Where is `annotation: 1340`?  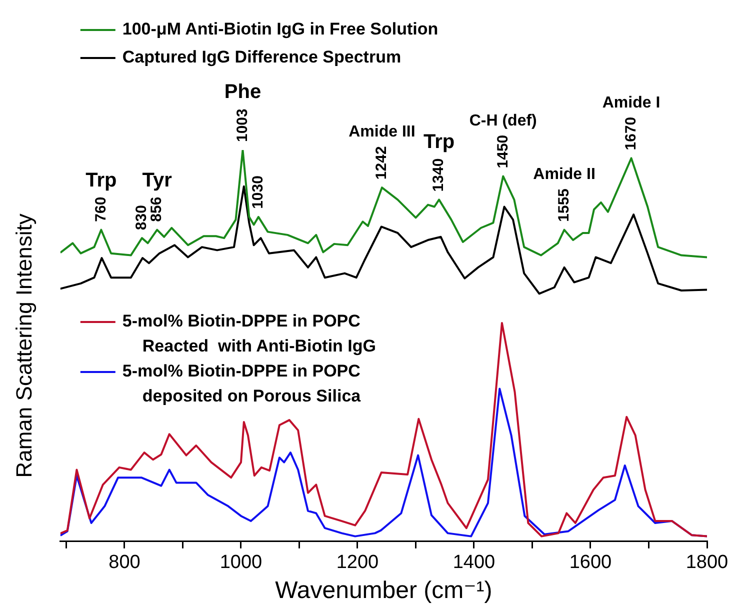
annotation: 1340 is located at coordinates (439, 175).